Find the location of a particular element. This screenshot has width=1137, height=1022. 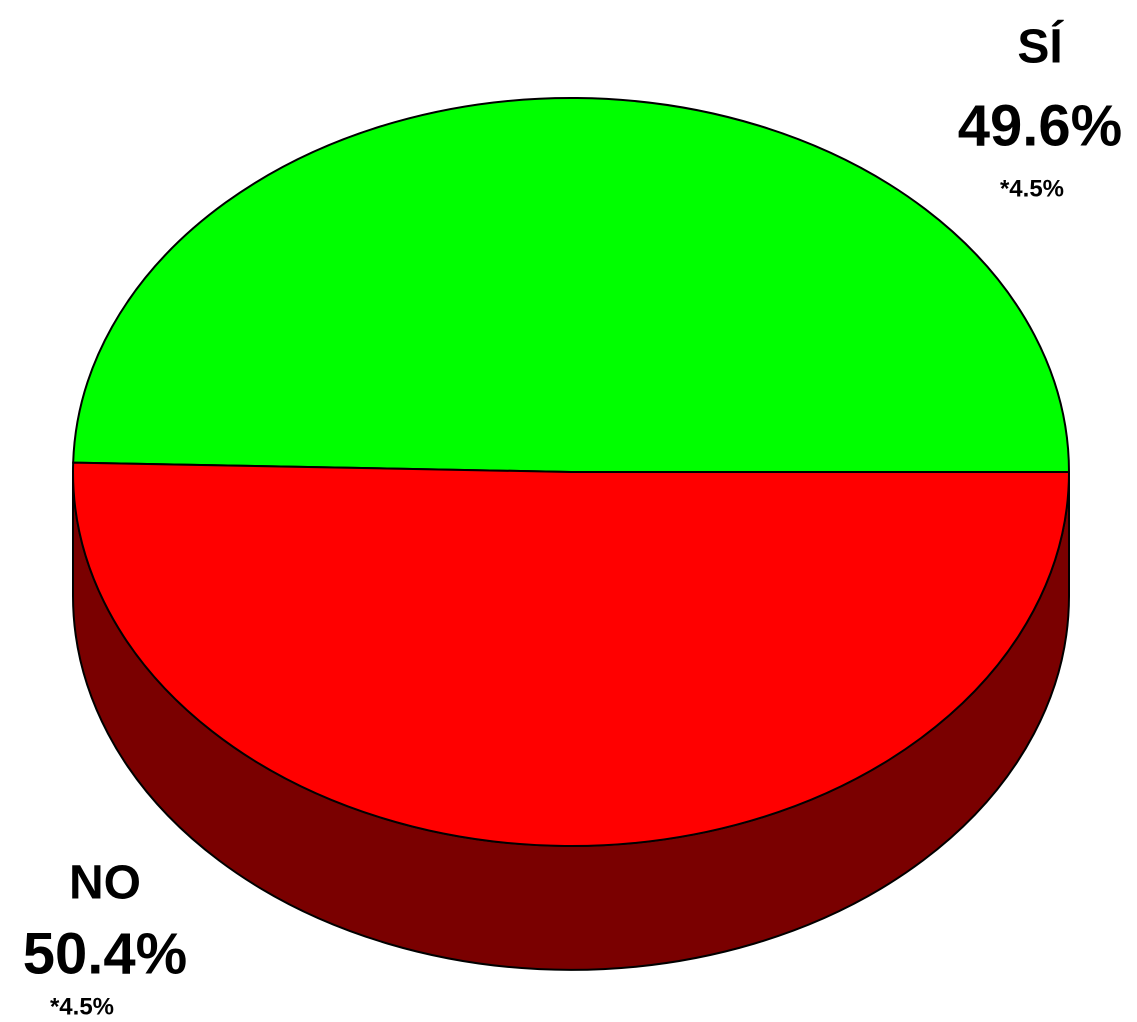

slice-label: NO is located at coordinates (105, 883).